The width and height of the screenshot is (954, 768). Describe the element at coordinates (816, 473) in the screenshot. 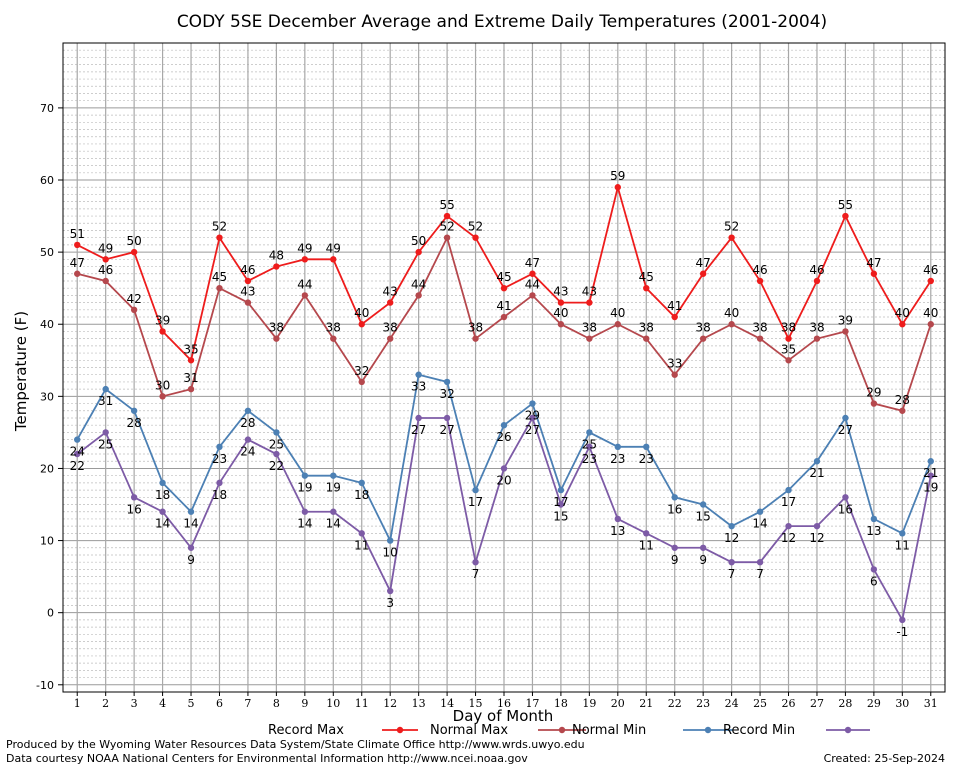

I see `data-label: 21` at that location.